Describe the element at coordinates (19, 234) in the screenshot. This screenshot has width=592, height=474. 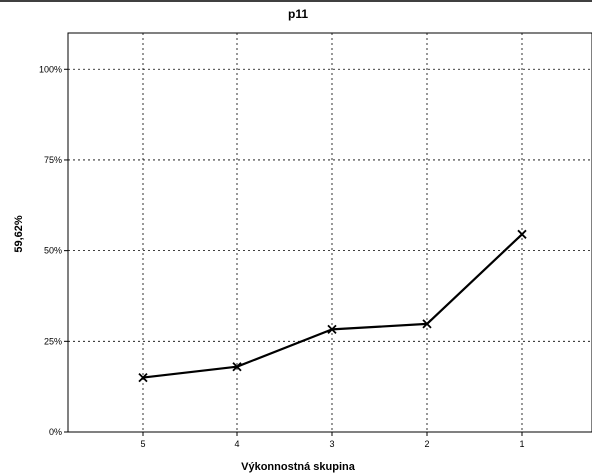
I see `y-axis-label: 59,62%` at that location.